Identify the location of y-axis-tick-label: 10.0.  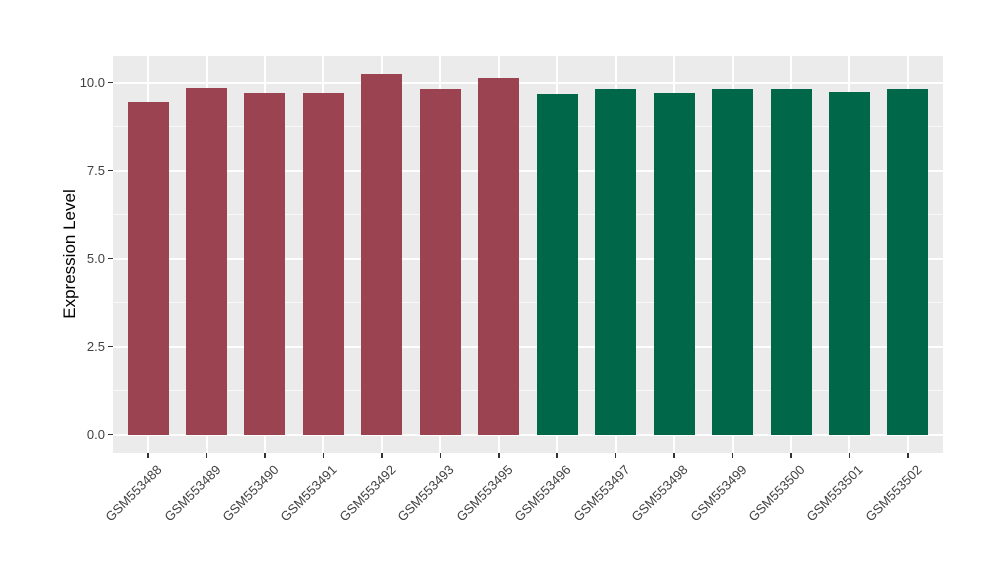
(92, 82).